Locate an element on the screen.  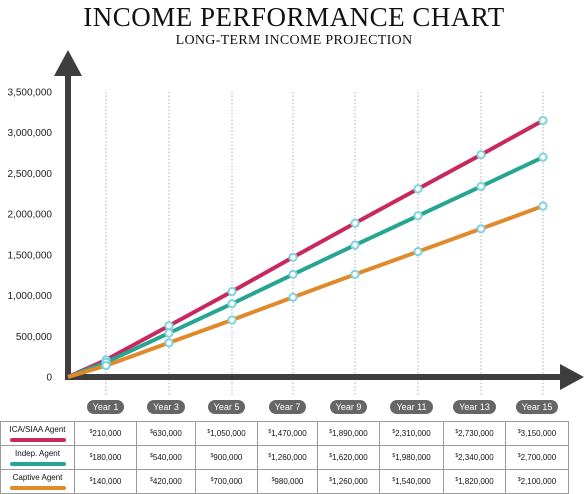
year-header-cell: Year 1 is located at coordinates (106, 407).